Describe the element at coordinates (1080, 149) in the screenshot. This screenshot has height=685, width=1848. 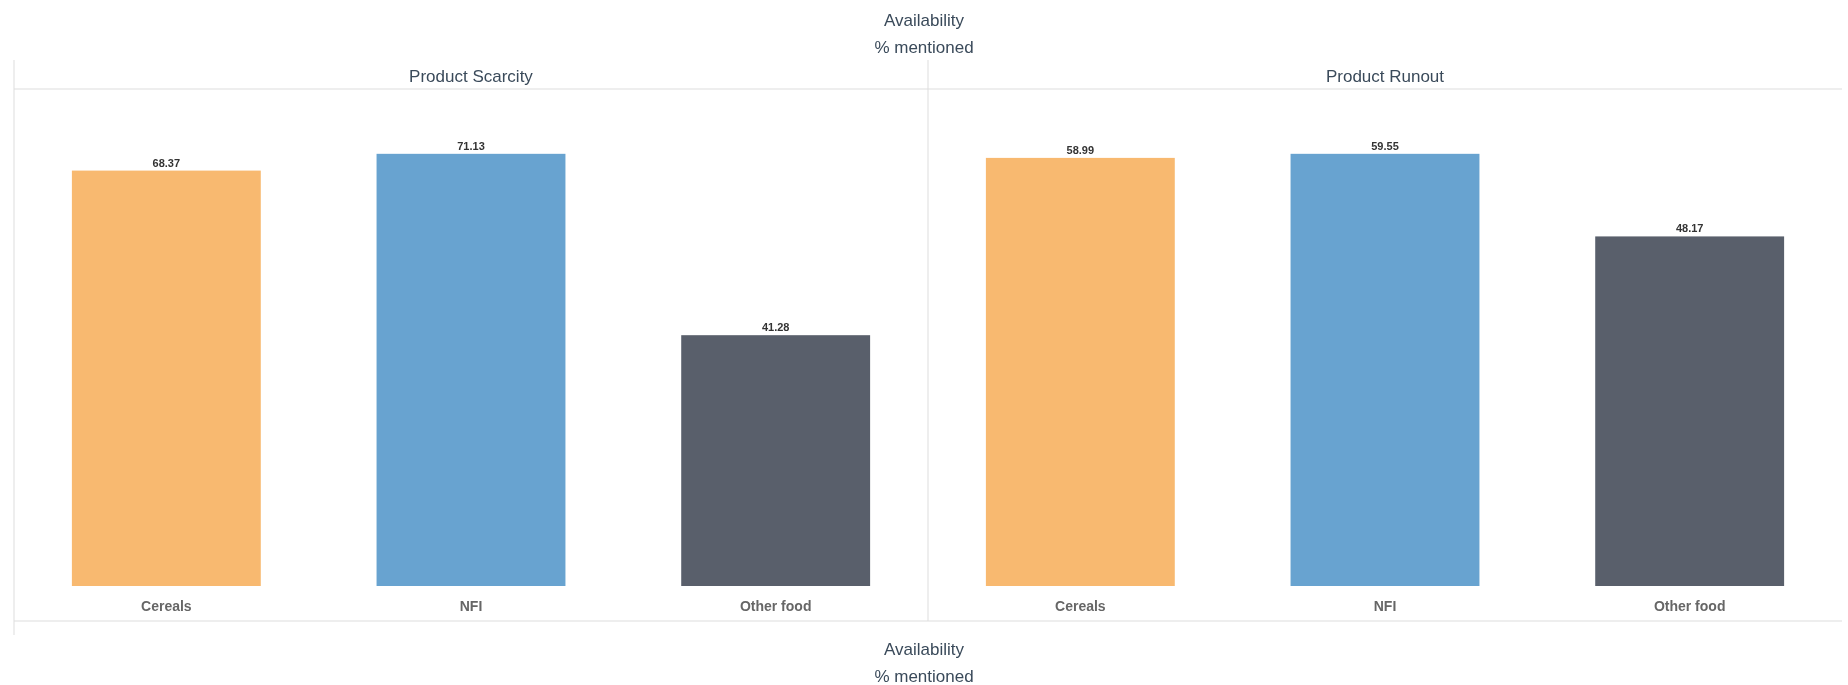
I see `data-label: 58.99` at that location.